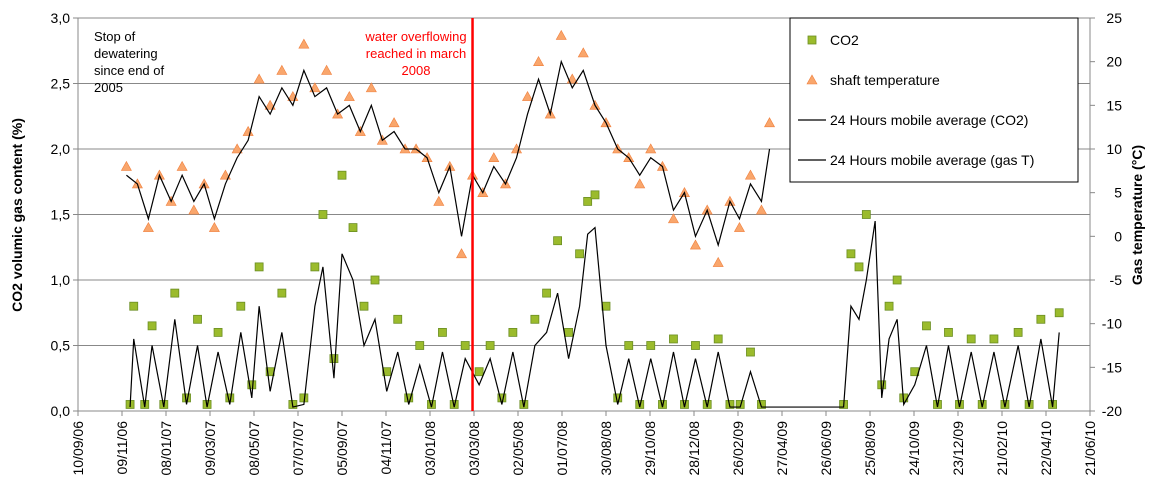 The height and width of the screenshot is (494, 1158). I want to click on x-tick-label: 08/01/07, so click(166, 448).